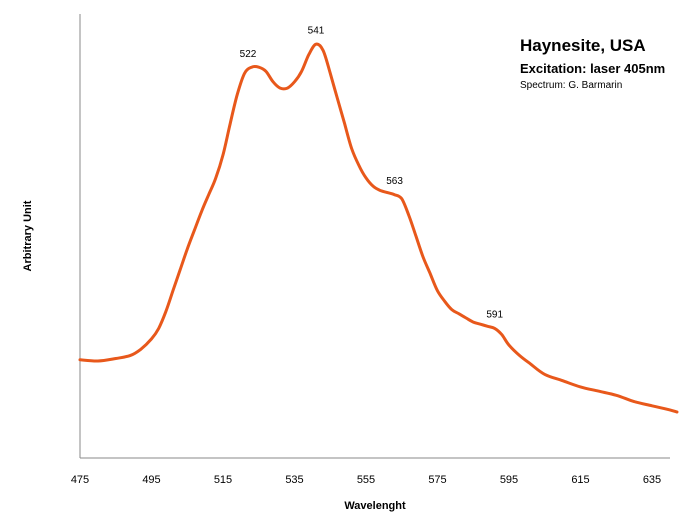 The image size is (700, 526). Describe the element at coordinates (593, 68) in the screenshot. I see `chart-subtitle: Excitation: laser 405nm` at that location.